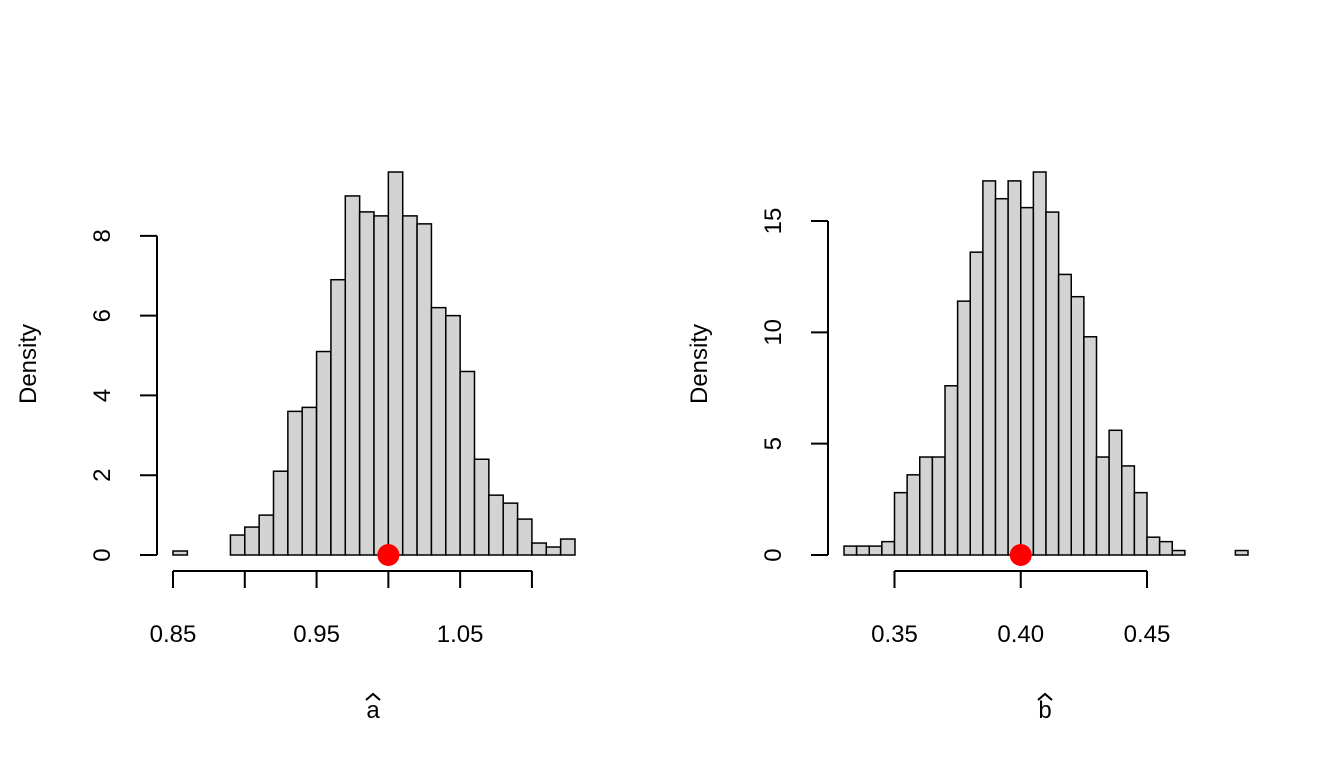  What do you see at coordinates (773, 443) in the screenshot?
I see `y-tick-label: 5` at bounding box center [773, 443].